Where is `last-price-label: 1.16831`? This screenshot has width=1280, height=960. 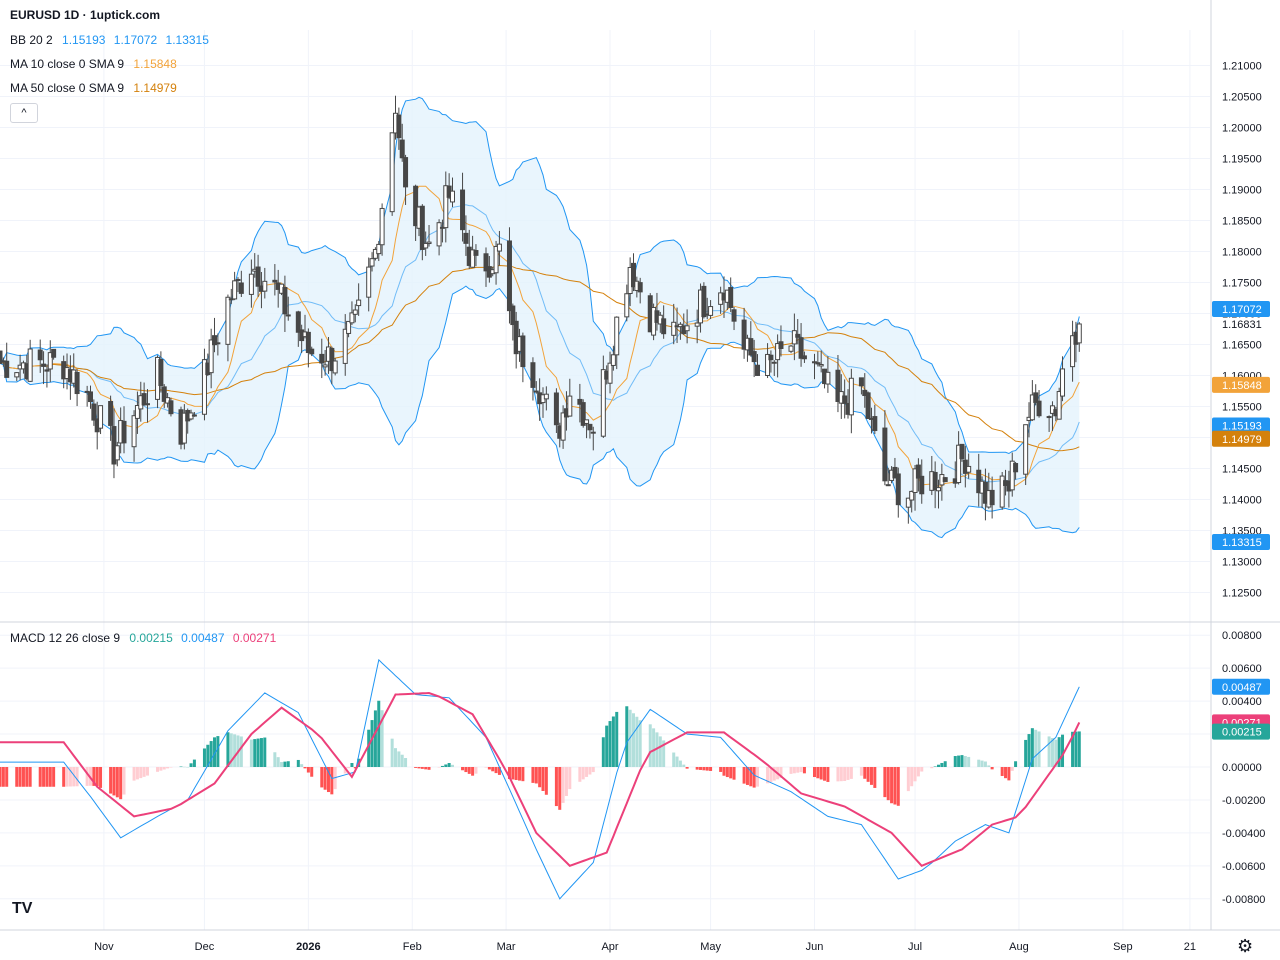
last-price-label: 1.16831 is located at coordinates (1242, 325).